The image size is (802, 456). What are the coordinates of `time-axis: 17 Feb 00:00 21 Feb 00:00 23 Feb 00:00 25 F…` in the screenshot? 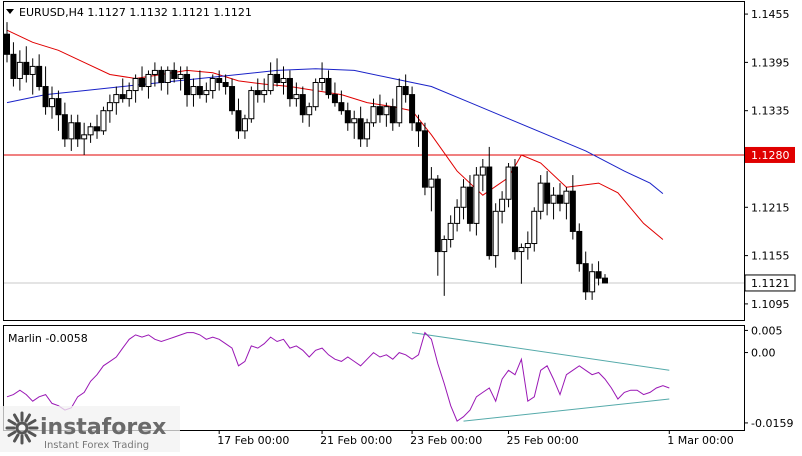 It's located at (475, 438).